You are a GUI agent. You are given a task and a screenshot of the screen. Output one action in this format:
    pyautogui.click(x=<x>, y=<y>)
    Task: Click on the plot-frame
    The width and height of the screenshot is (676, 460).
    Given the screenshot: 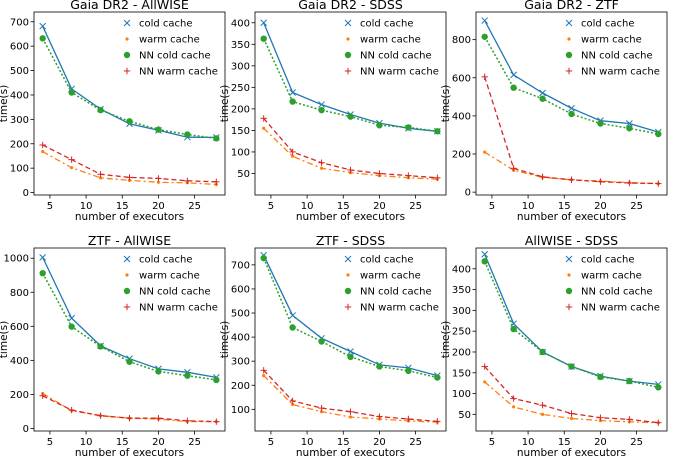 What is the action you would take?
    pyautogui.click(x=350, y=103)
    